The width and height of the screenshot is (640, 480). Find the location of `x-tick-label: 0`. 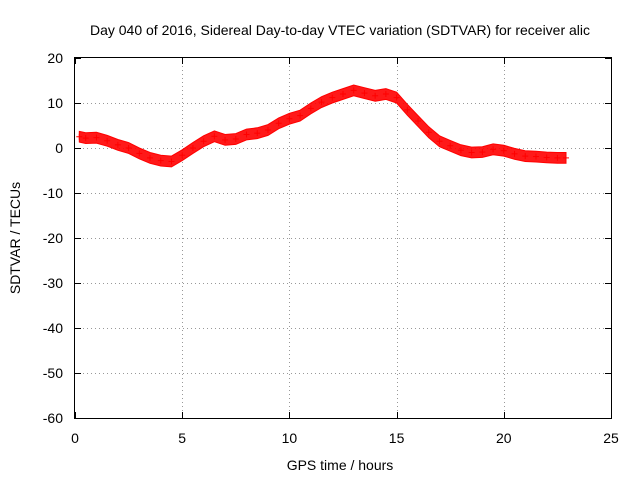

x-tick-label: 0 is located at coordinates (75, 438).